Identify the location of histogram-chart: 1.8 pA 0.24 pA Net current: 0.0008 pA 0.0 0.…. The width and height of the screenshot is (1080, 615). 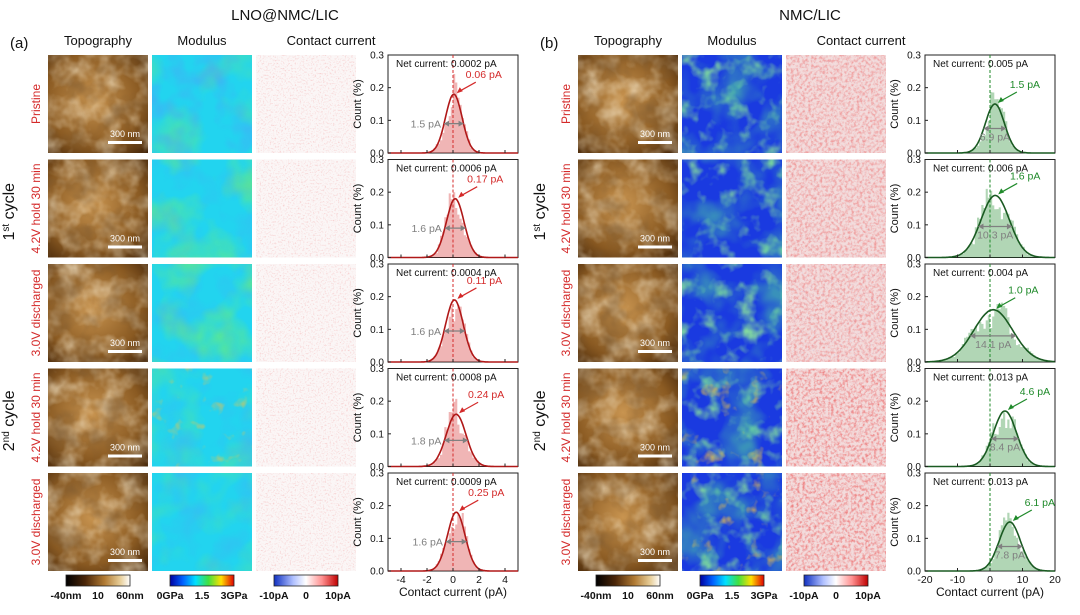
(435, 418).